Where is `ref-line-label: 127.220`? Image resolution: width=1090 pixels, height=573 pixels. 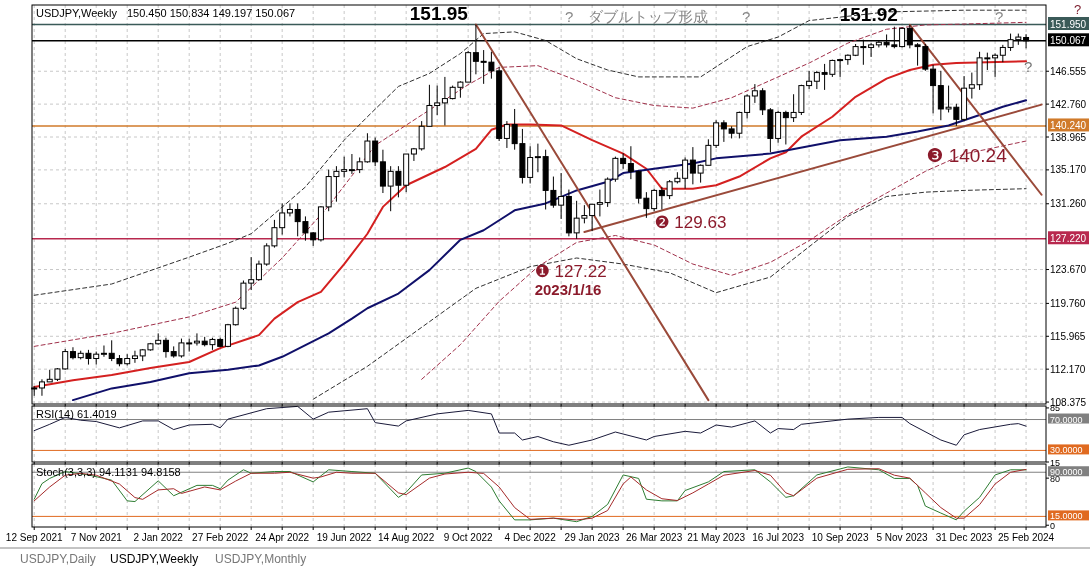
ref-line-label: 127.220 is located at coordinates (1068, 239).